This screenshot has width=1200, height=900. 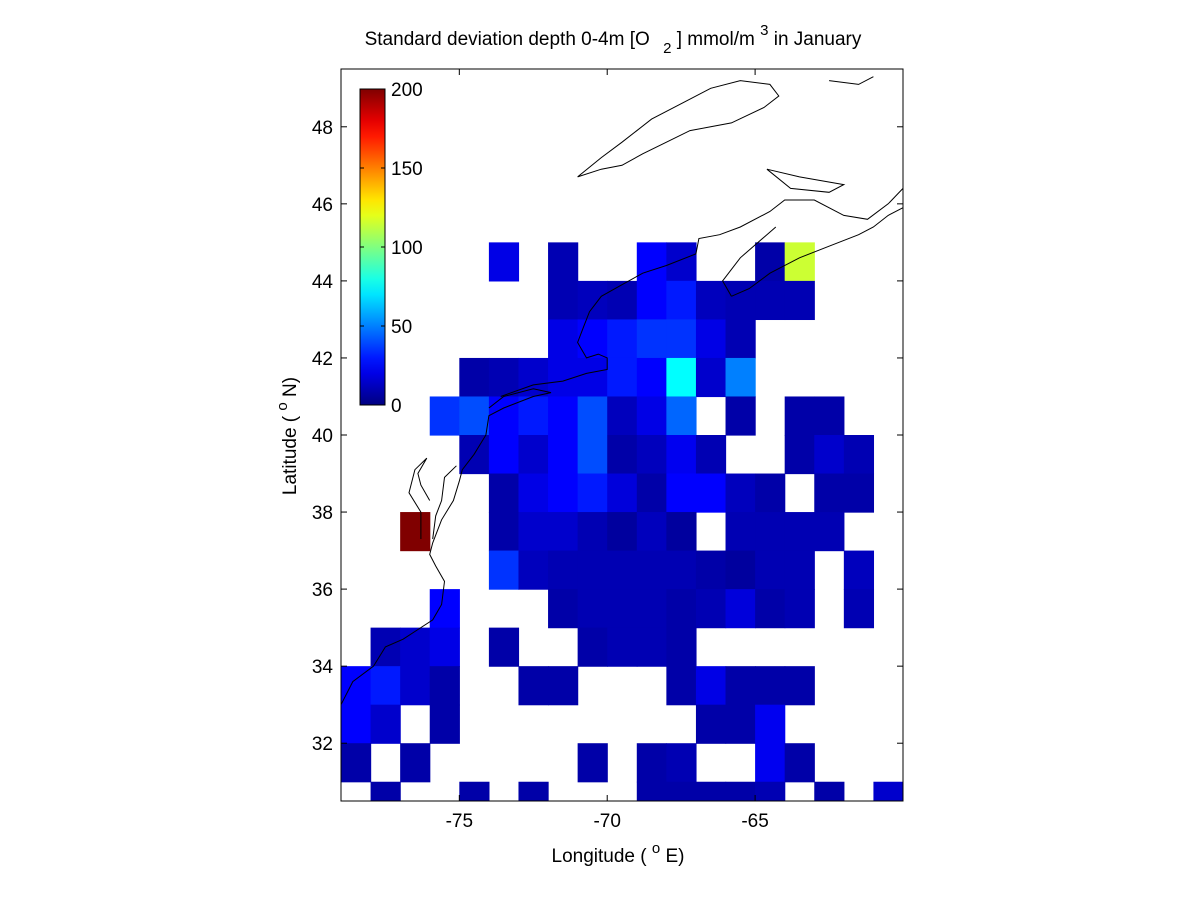 What do you see at coordinates (322, 205) in the screenshot?
I see `y-tick-label: 46` at bounding box center [322, 205].